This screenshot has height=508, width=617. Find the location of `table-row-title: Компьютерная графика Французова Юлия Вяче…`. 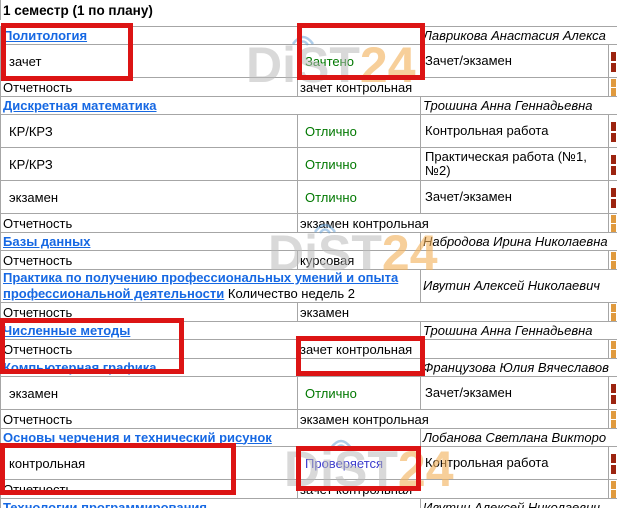

table-row-title: Компьютерная графика Французова Юлия Вяче… is located at coordinates (308, 367).